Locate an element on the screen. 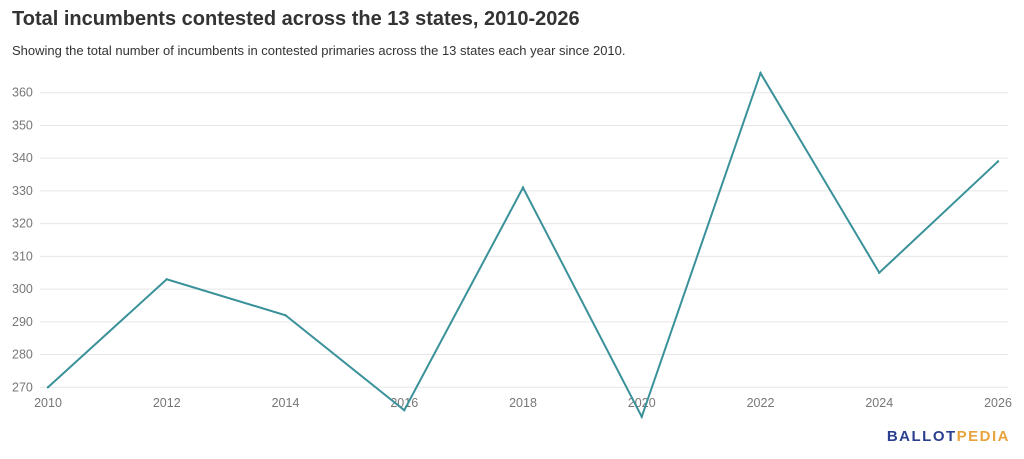 Image resolution: width=1024 pixels, height=459 pixels. x-tick-label-2018: 2018 is located at coordinates (523, 403).